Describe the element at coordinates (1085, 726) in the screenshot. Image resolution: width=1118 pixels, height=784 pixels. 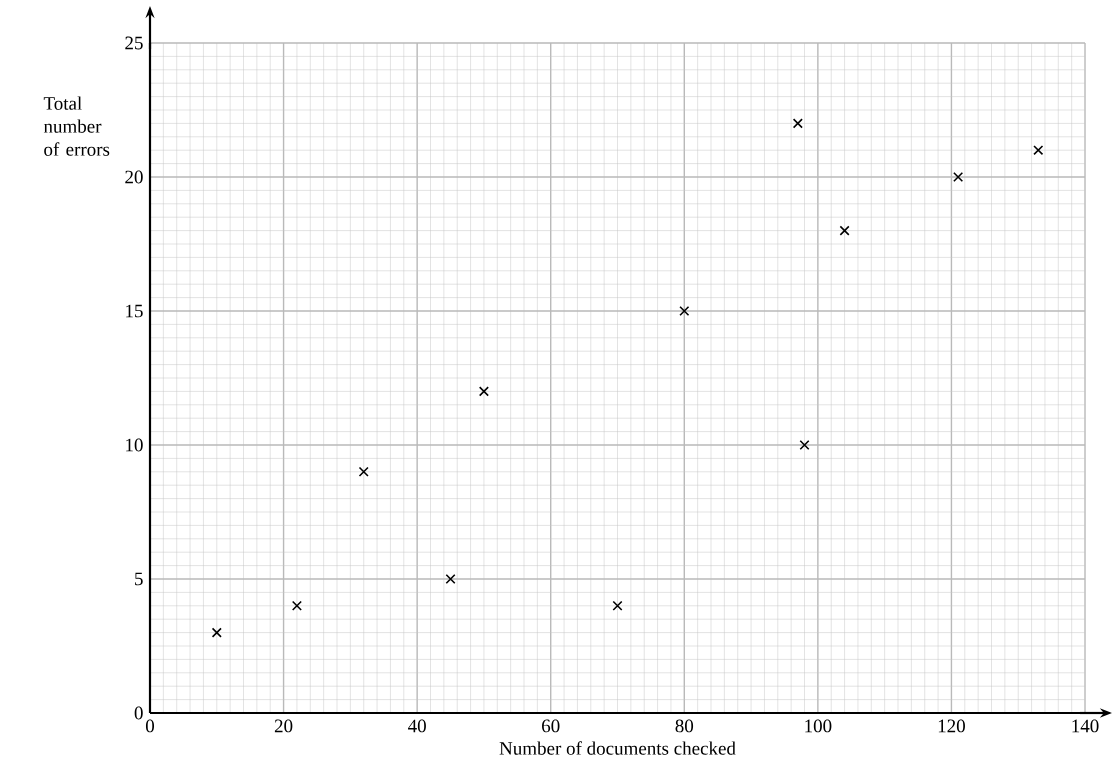
I see `x-tick-label: 140` at that location.